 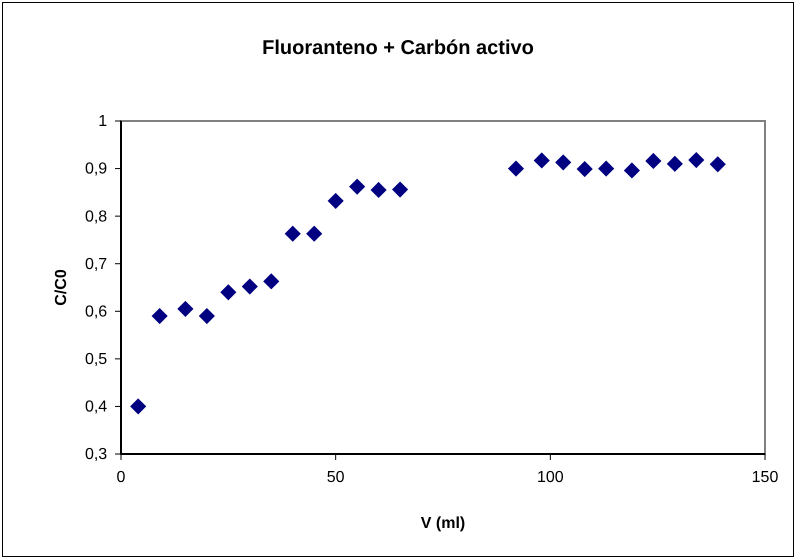 What do you see at coordinates (103, 121) in the screenshot?
I see `y-tick-label: 1` at bounding box center [103, 121].